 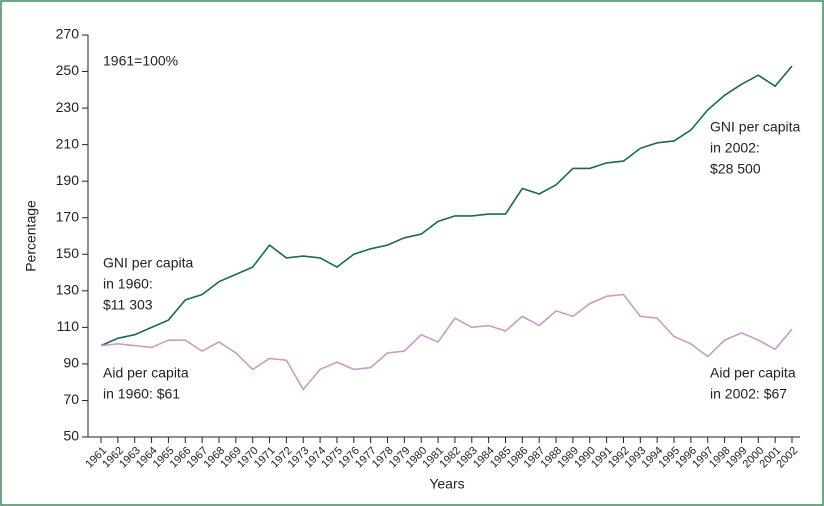 What do you see at coordinates (68, 34) in the screenshot?
I see `y-tick-label: 270` at bounding box center [68, 34].